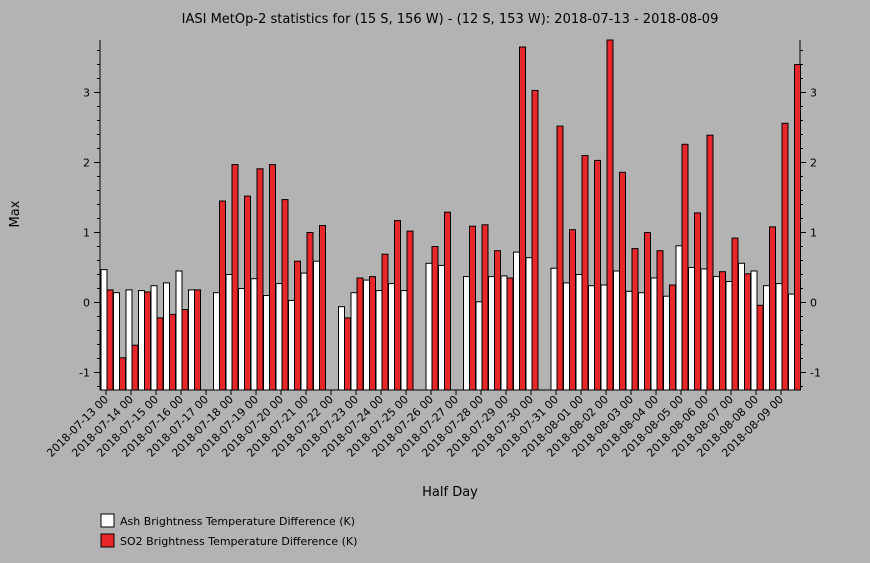  I want to click on y-tick-label-left: -1, so click(84, 373).